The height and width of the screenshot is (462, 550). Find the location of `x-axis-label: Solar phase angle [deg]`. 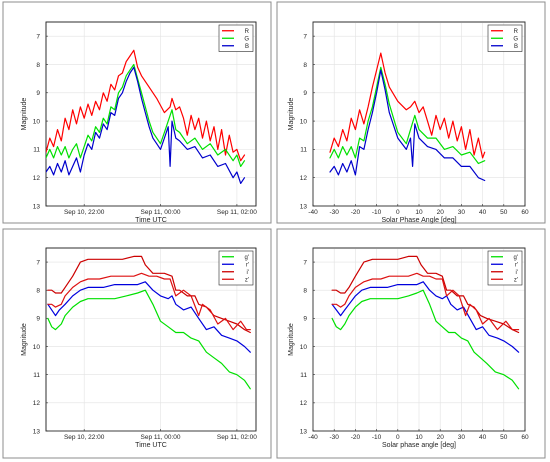

x-axis-label: Solar phase angle [deg] is located at coordinates (419, 445).